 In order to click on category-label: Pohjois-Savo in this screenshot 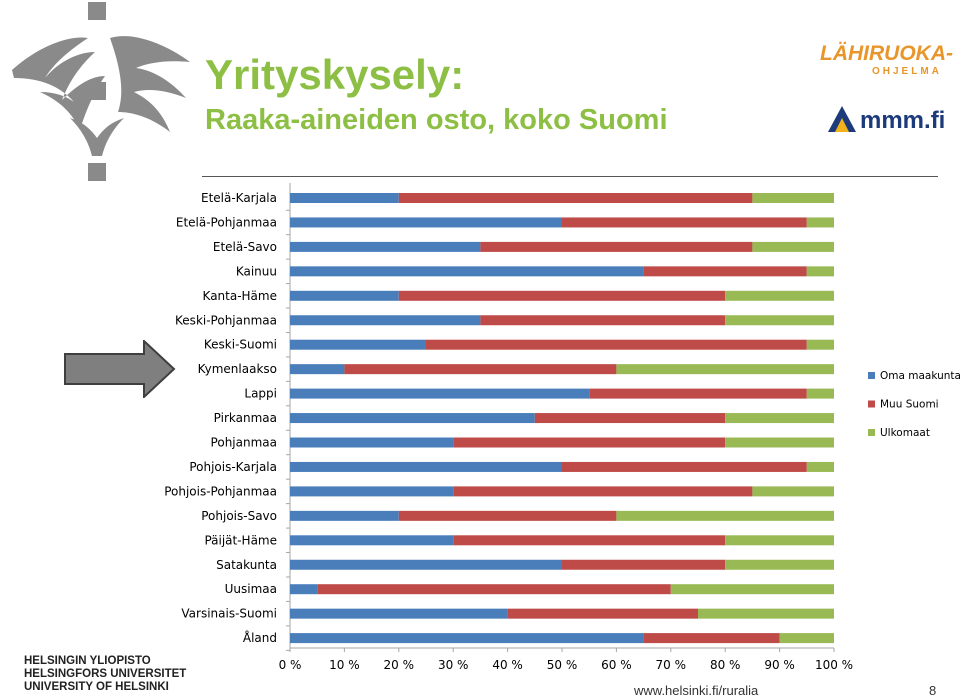, I will do `click(239, 516)`.